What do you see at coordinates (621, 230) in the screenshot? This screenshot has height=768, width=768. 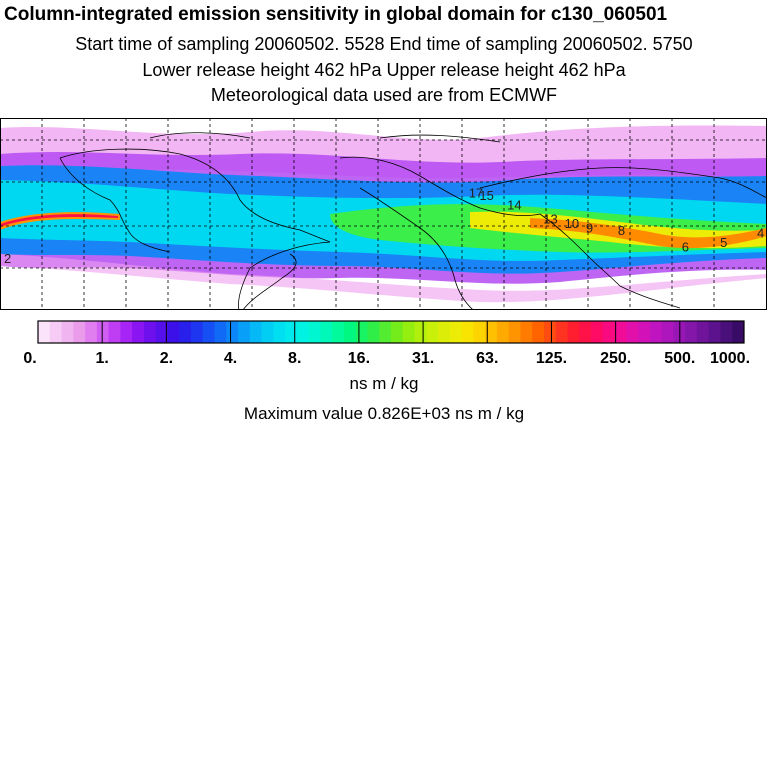 I see `contour-label: 8` at bounding box center [621, 230].